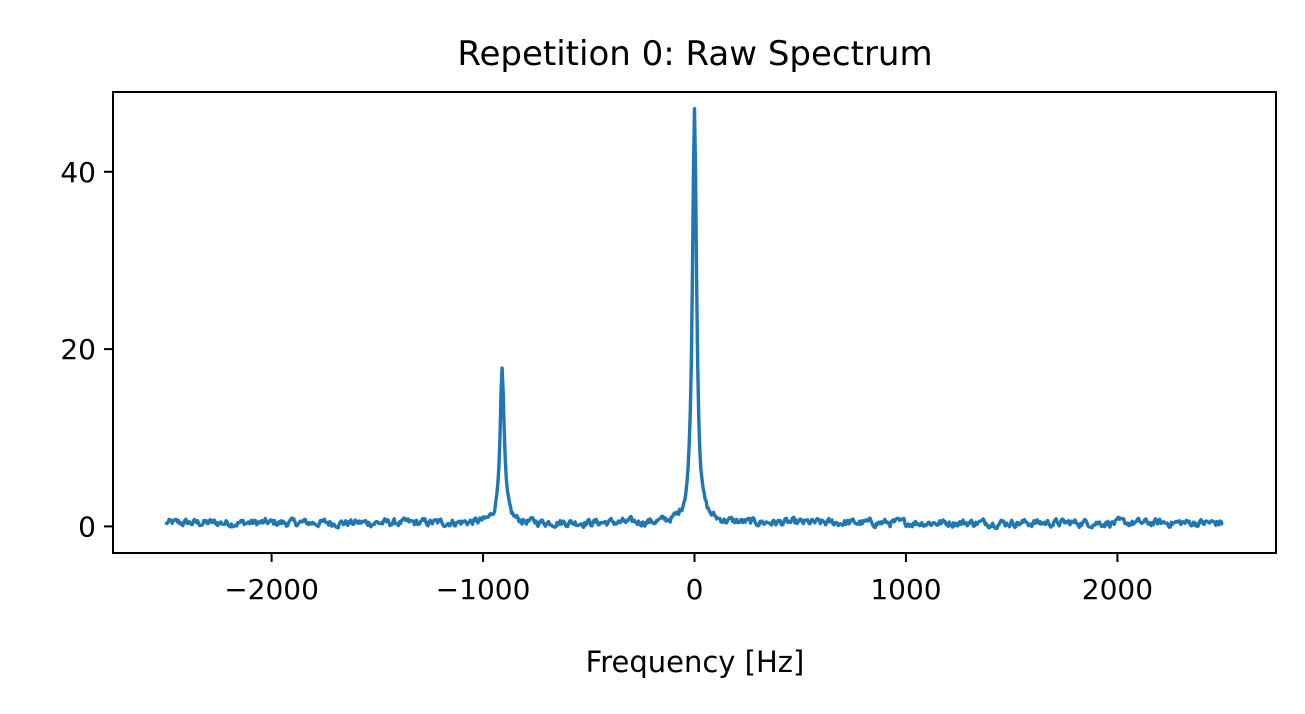 This screenshot has width=1305, height=714. What do you see at coordinates (695, 589) in the screenshot?
I see `x-tick-label: 0` at bounding box center [695, 589].